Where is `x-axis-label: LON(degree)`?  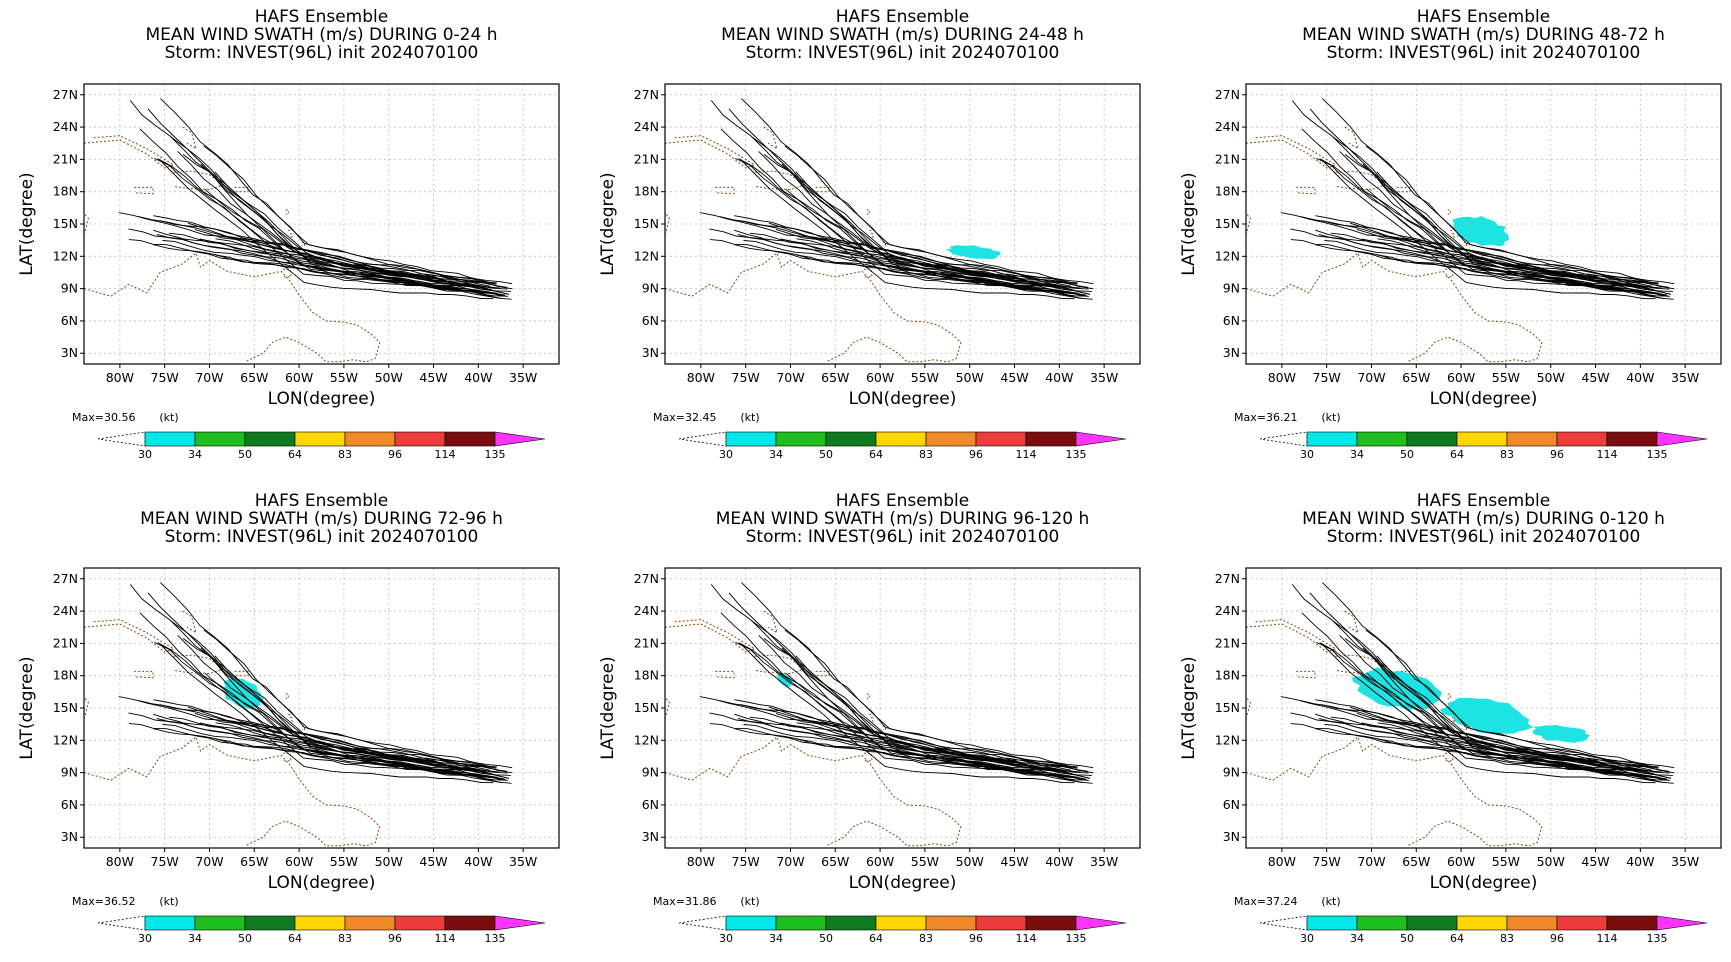 x-axis-label: LON(degree) is located at coordinates (322, 399).